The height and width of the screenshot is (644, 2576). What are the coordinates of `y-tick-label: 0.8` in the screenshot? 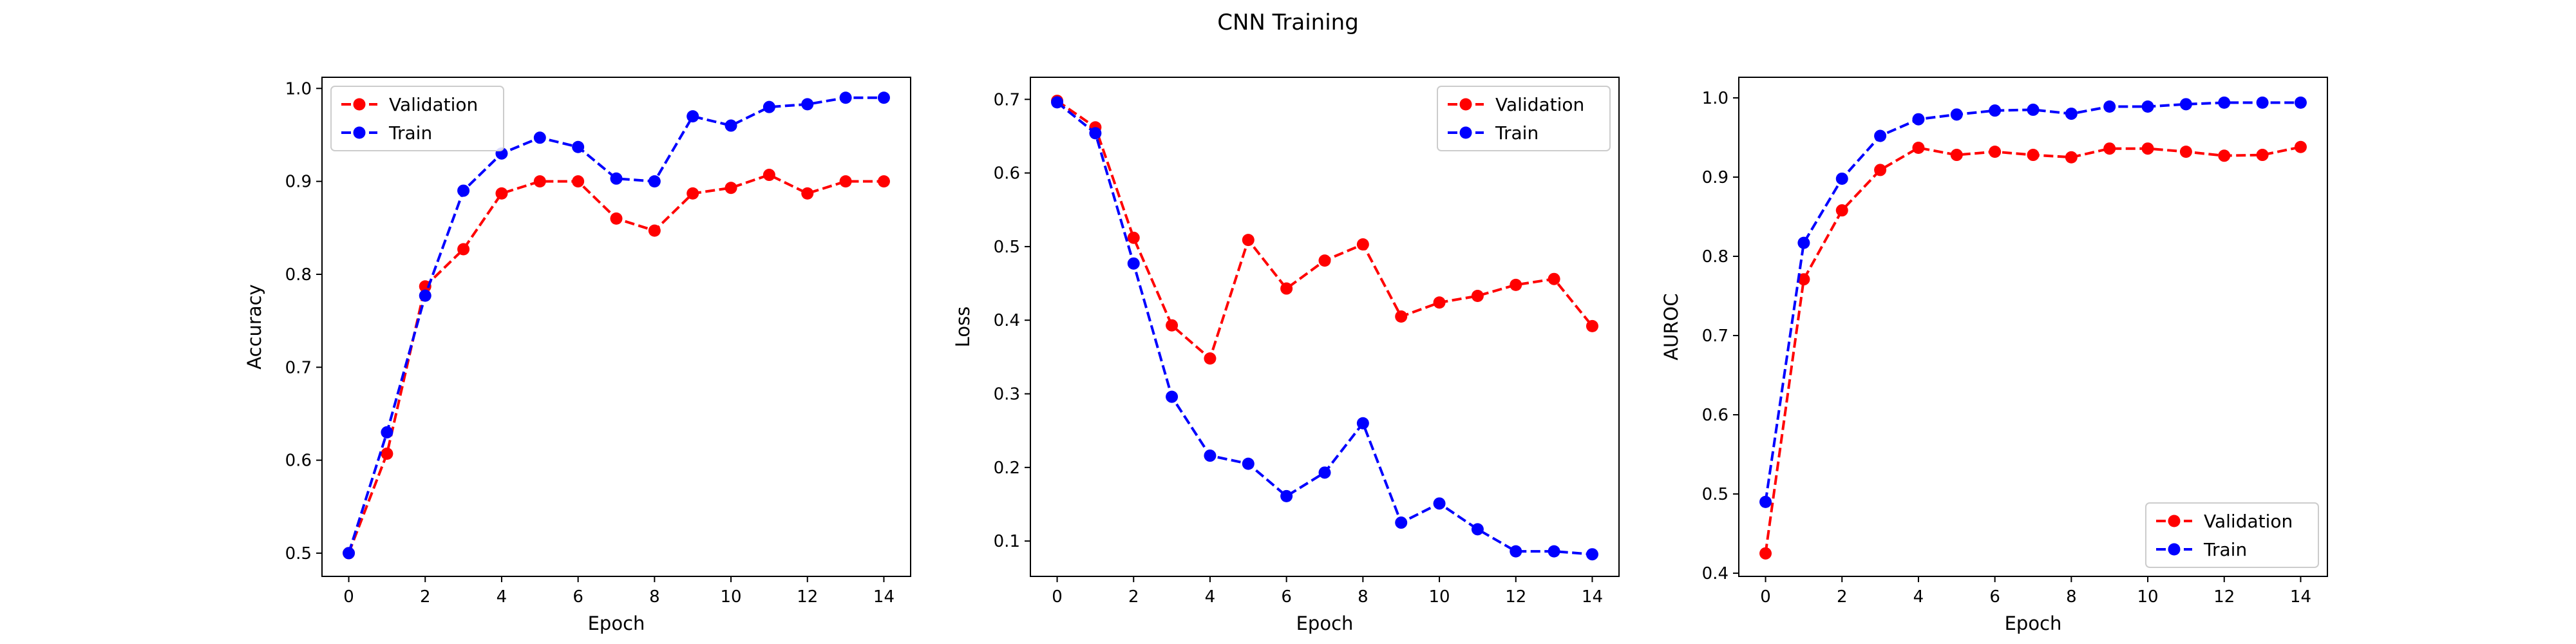 It's located at (298, 275).